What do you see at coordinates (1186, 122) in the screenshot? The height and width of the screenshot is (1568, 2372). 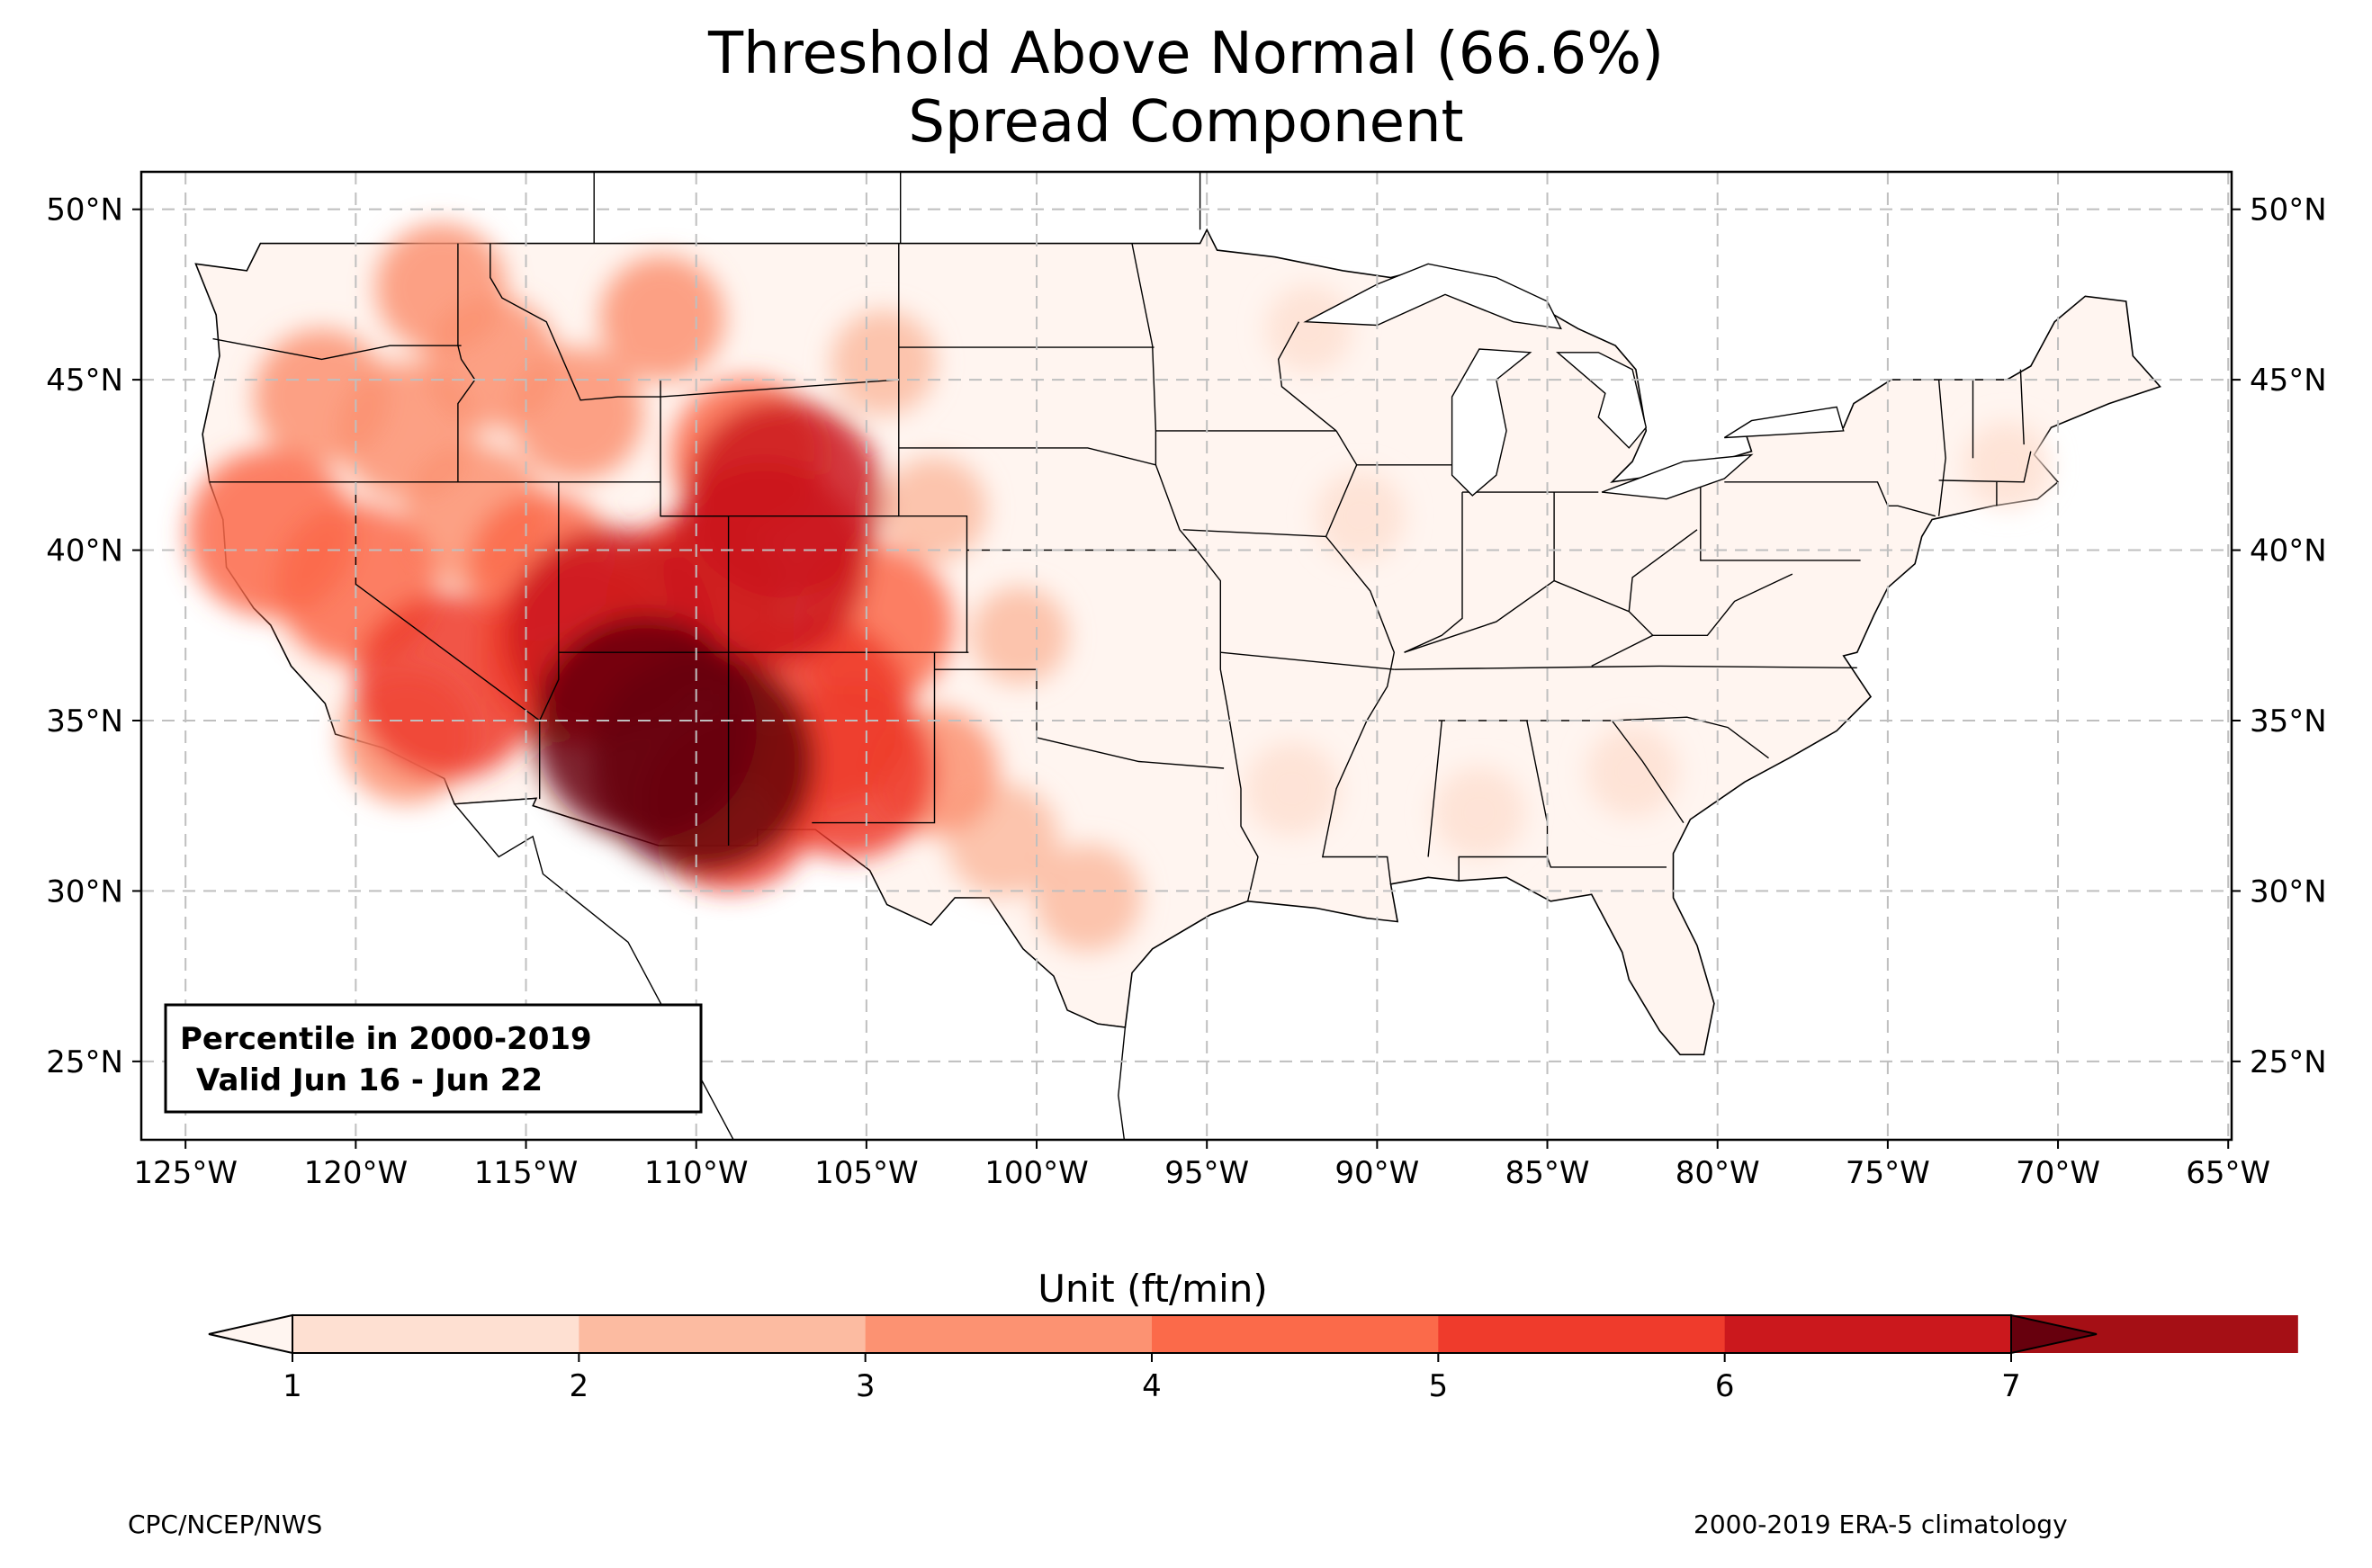 I see `title-line-2: Spread Component` at bounding box center [1186, 122].